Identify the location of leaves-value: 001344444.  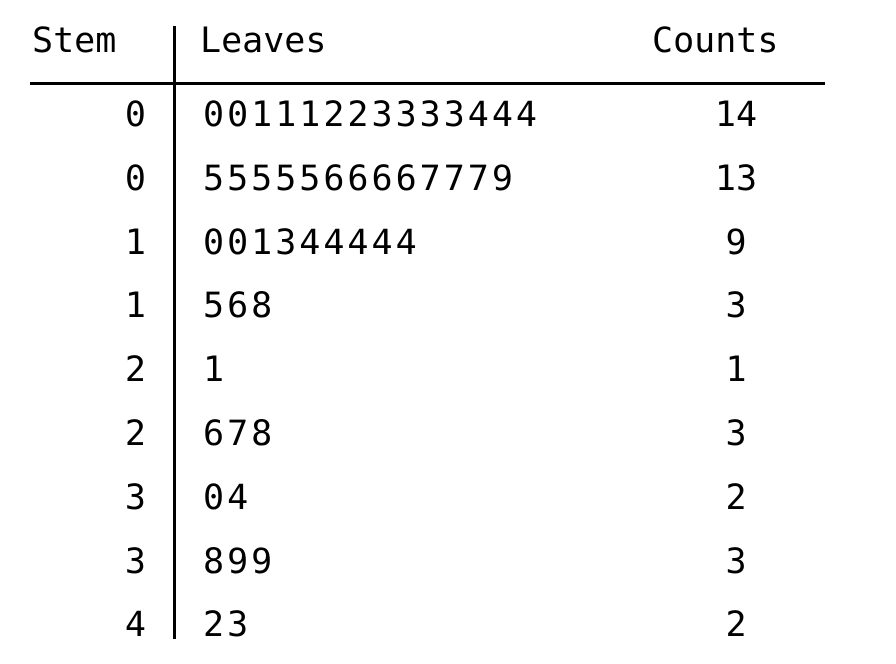
(311, 243).